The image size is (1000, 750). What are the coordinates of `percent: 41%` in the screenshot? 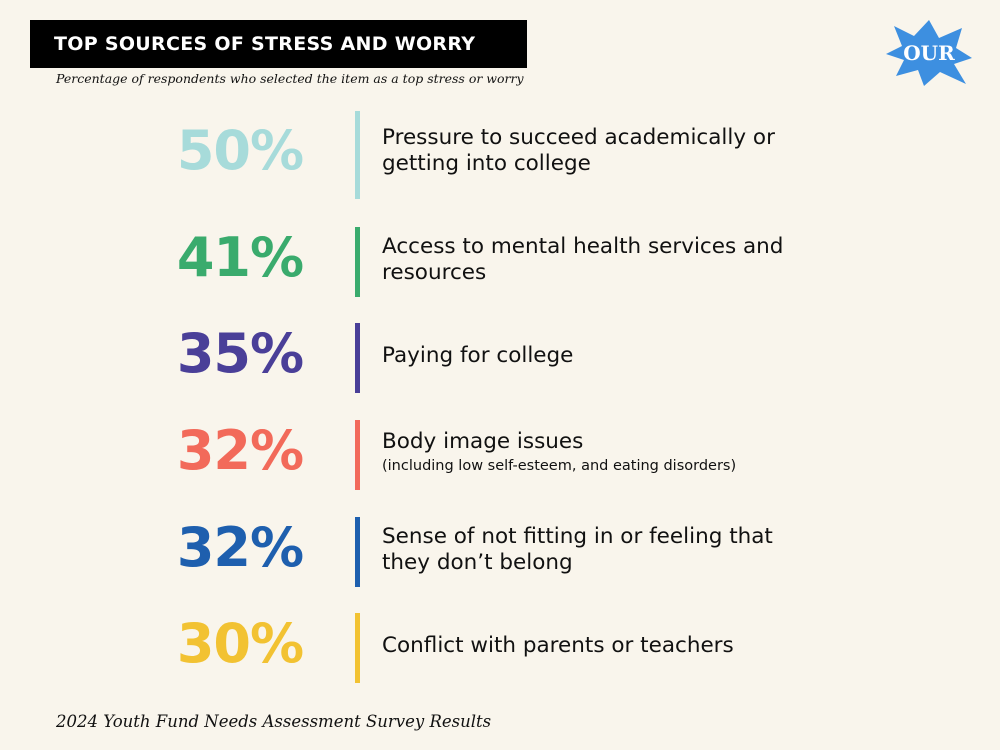 It's located at (240, 257).